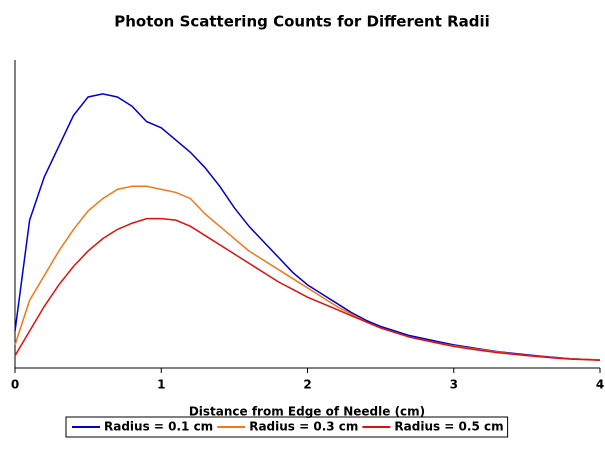 This screenshot has height=473, width=605. Describe the element at coordinates (158, 427) in the screenshot. I see `legend-label: Radius = 0.1 cm` at that location.